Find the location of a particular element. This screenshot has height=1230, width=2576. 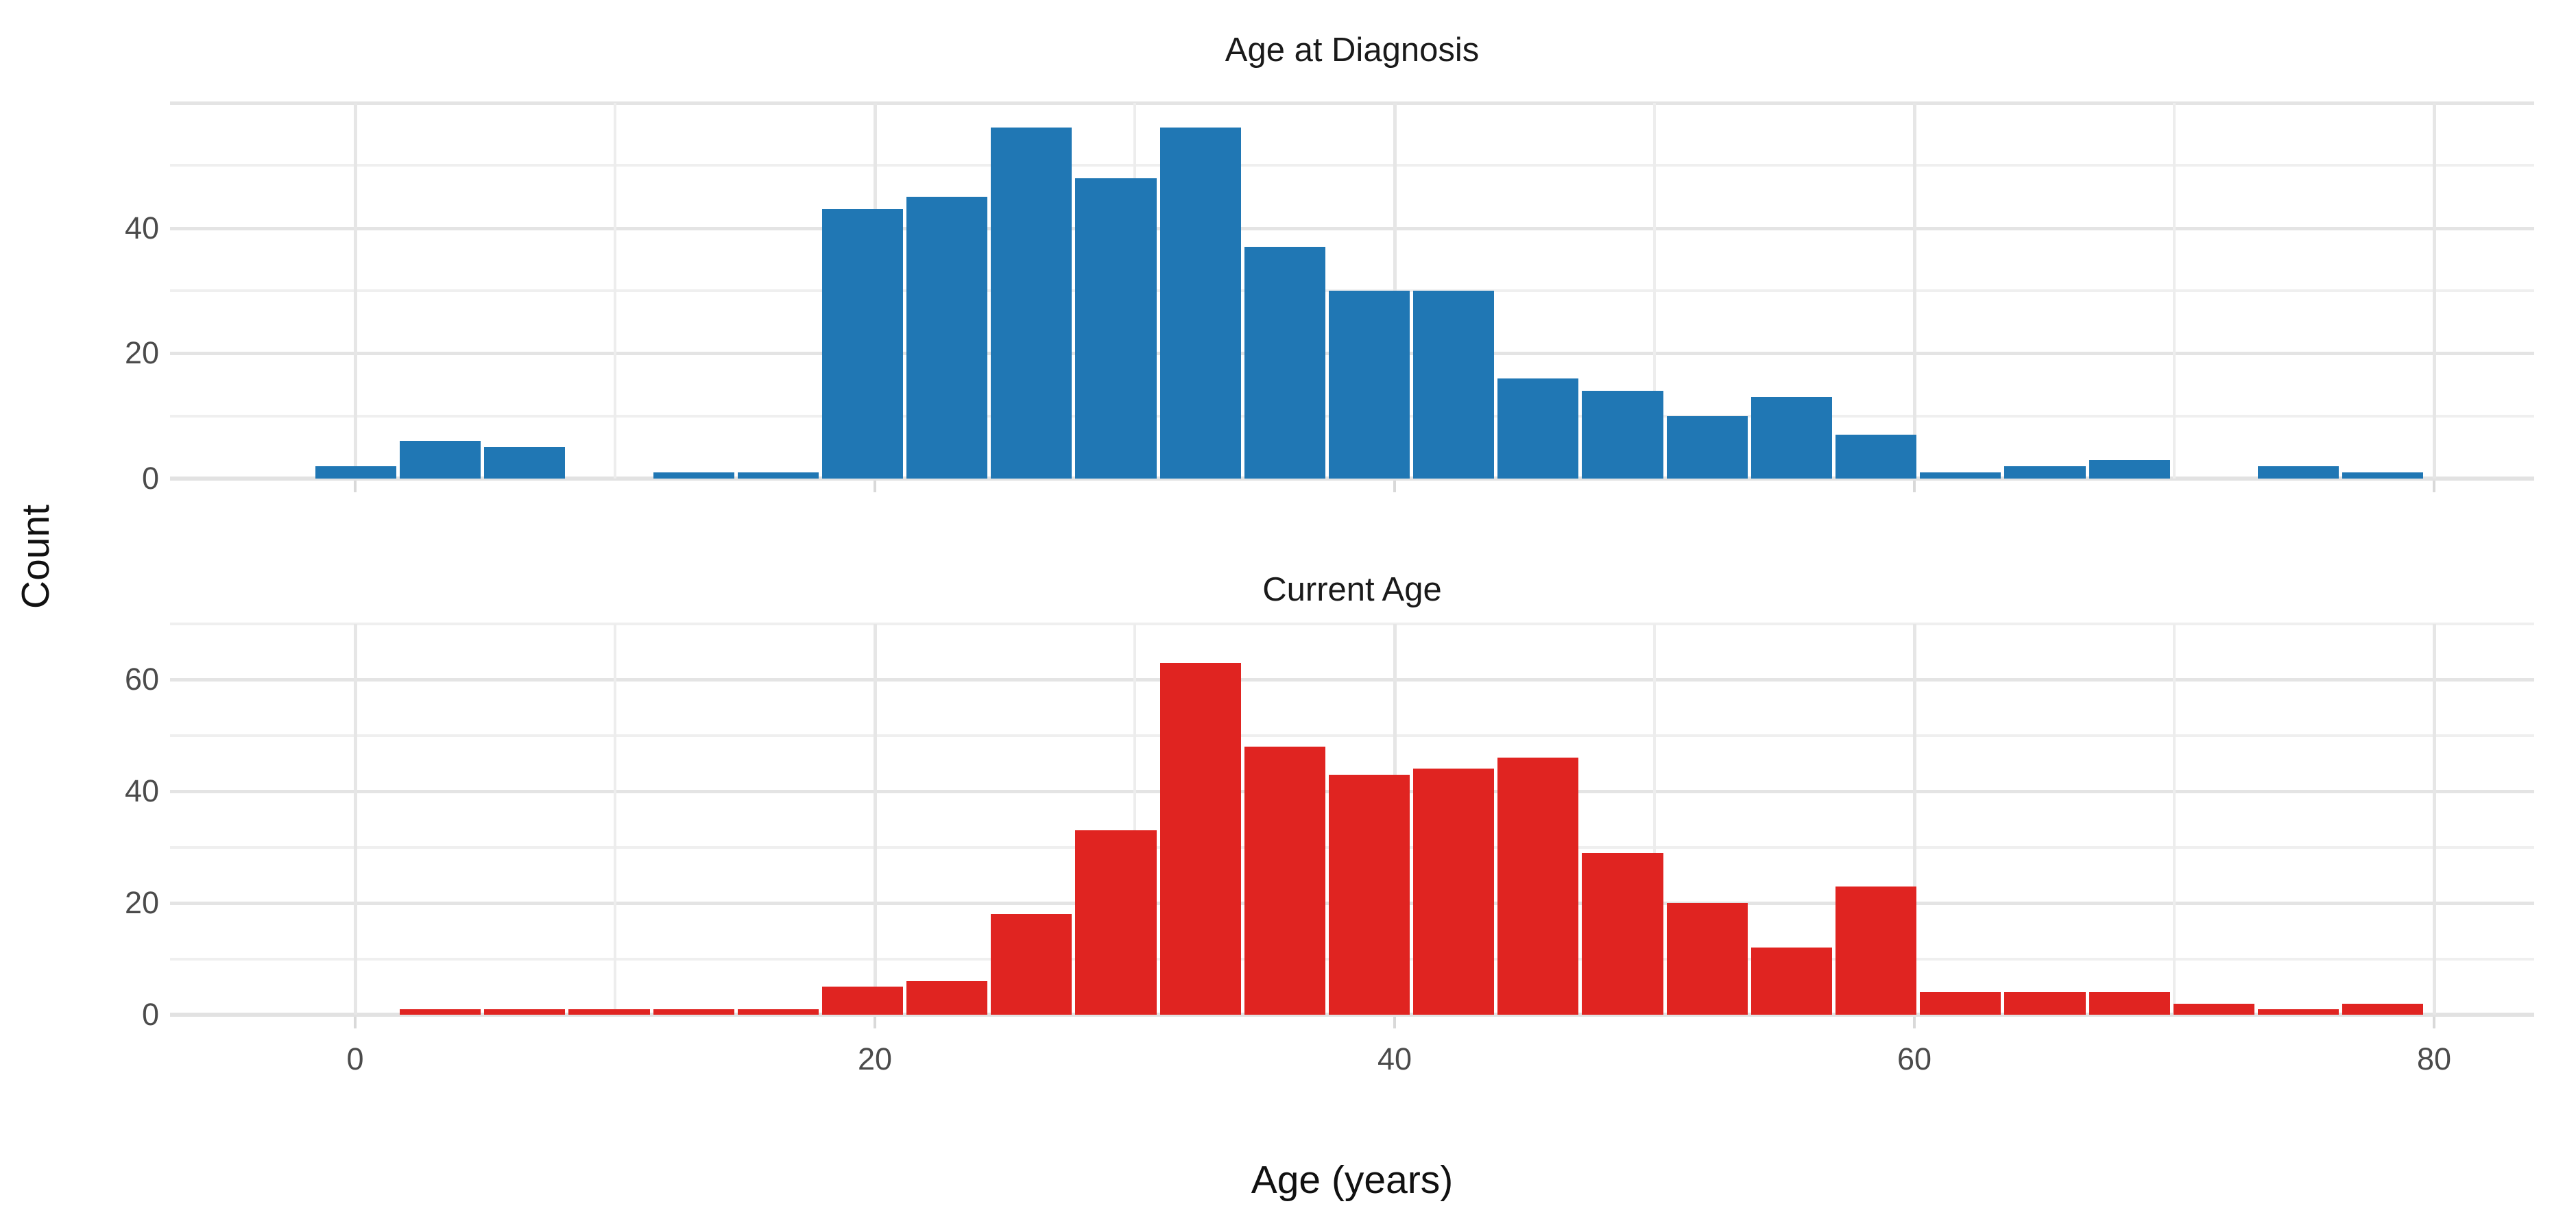

x-tick-label-0: 0 is located at coordinates (355, 1058).